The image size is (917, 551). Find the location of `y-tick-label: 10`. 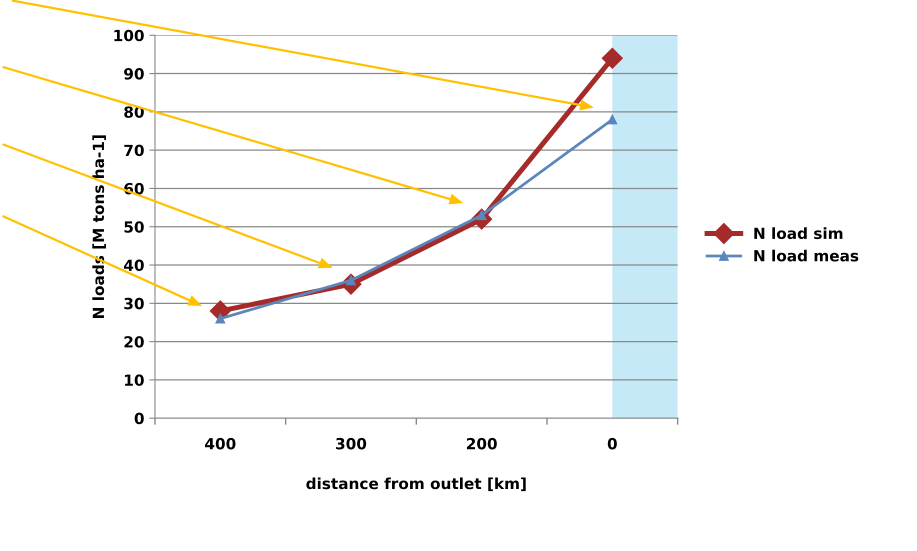

y-tick-label: 10 is located at coordinates (134, 380).